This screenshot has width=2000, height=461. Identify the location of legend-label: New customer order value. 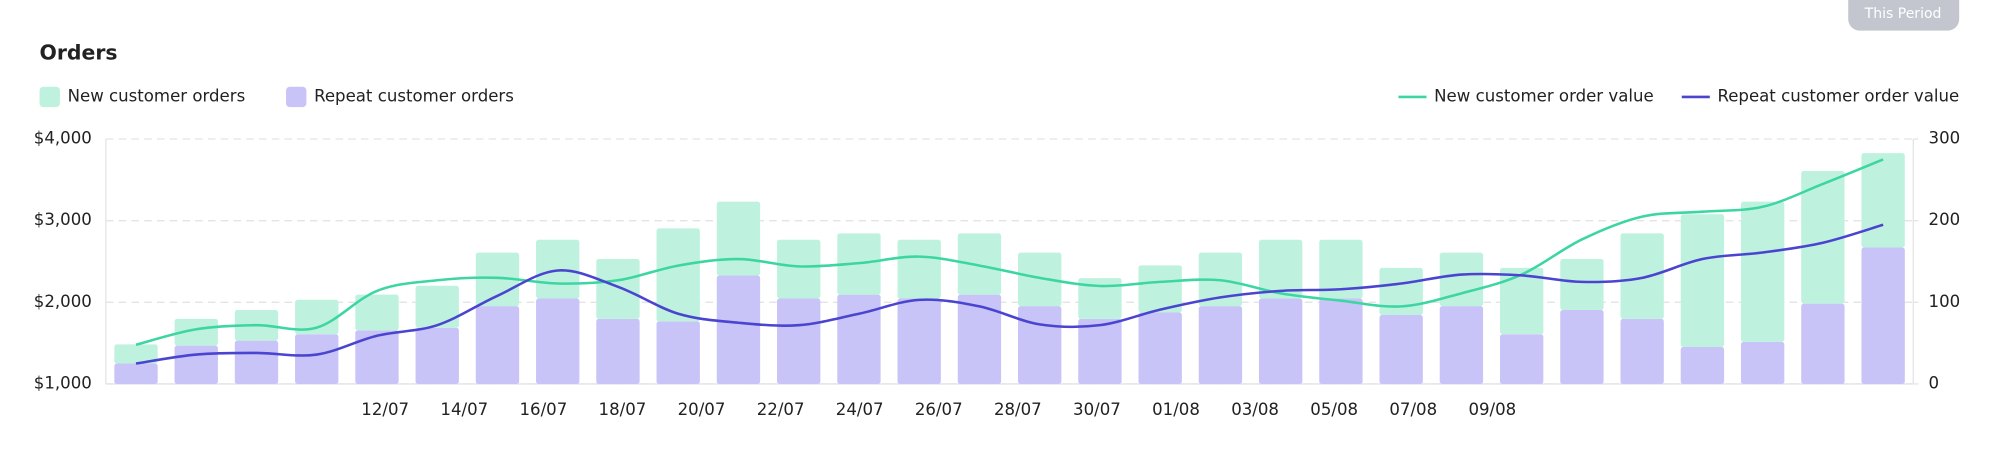
(1544, 95).